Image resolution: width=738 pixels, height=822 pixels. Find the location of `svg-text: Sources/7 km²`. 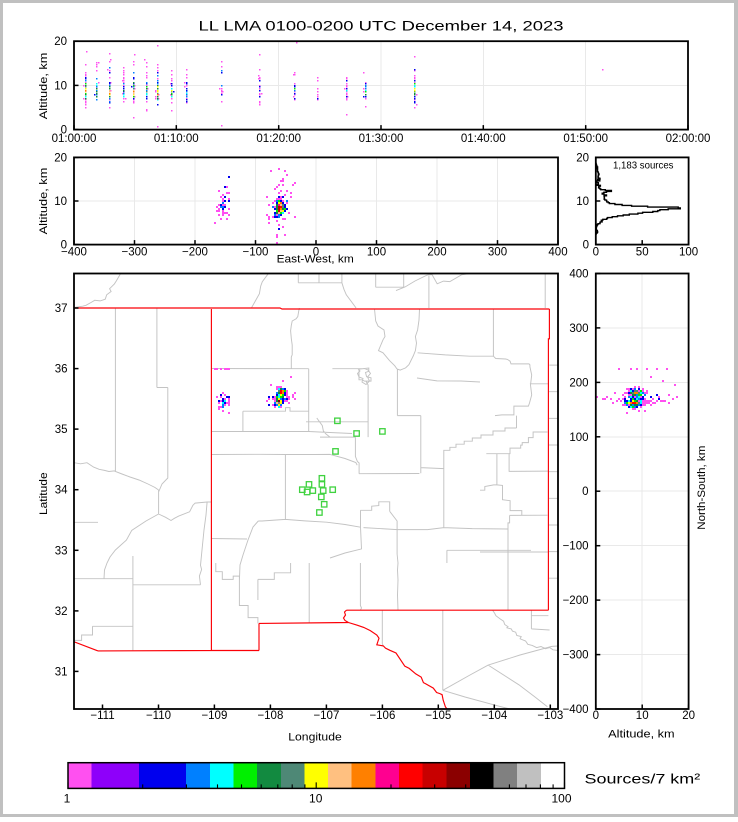

svg-text: Sources/7 km² is located at coordinates (643, 780).